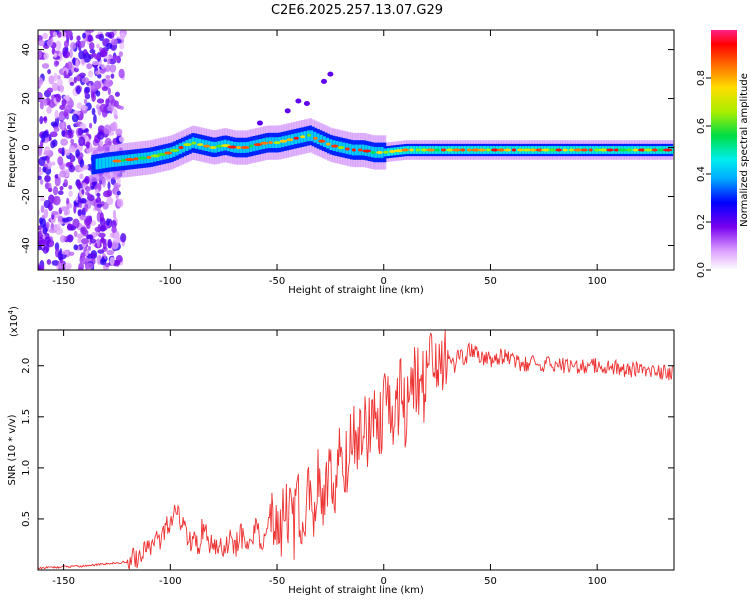 Image resolution: width=750 pixels, height=605 pixels. What do you see at coordinates (26, 245) in the screenshot?
I see `y-tick-label: -40` at bounding box center [26, 245].